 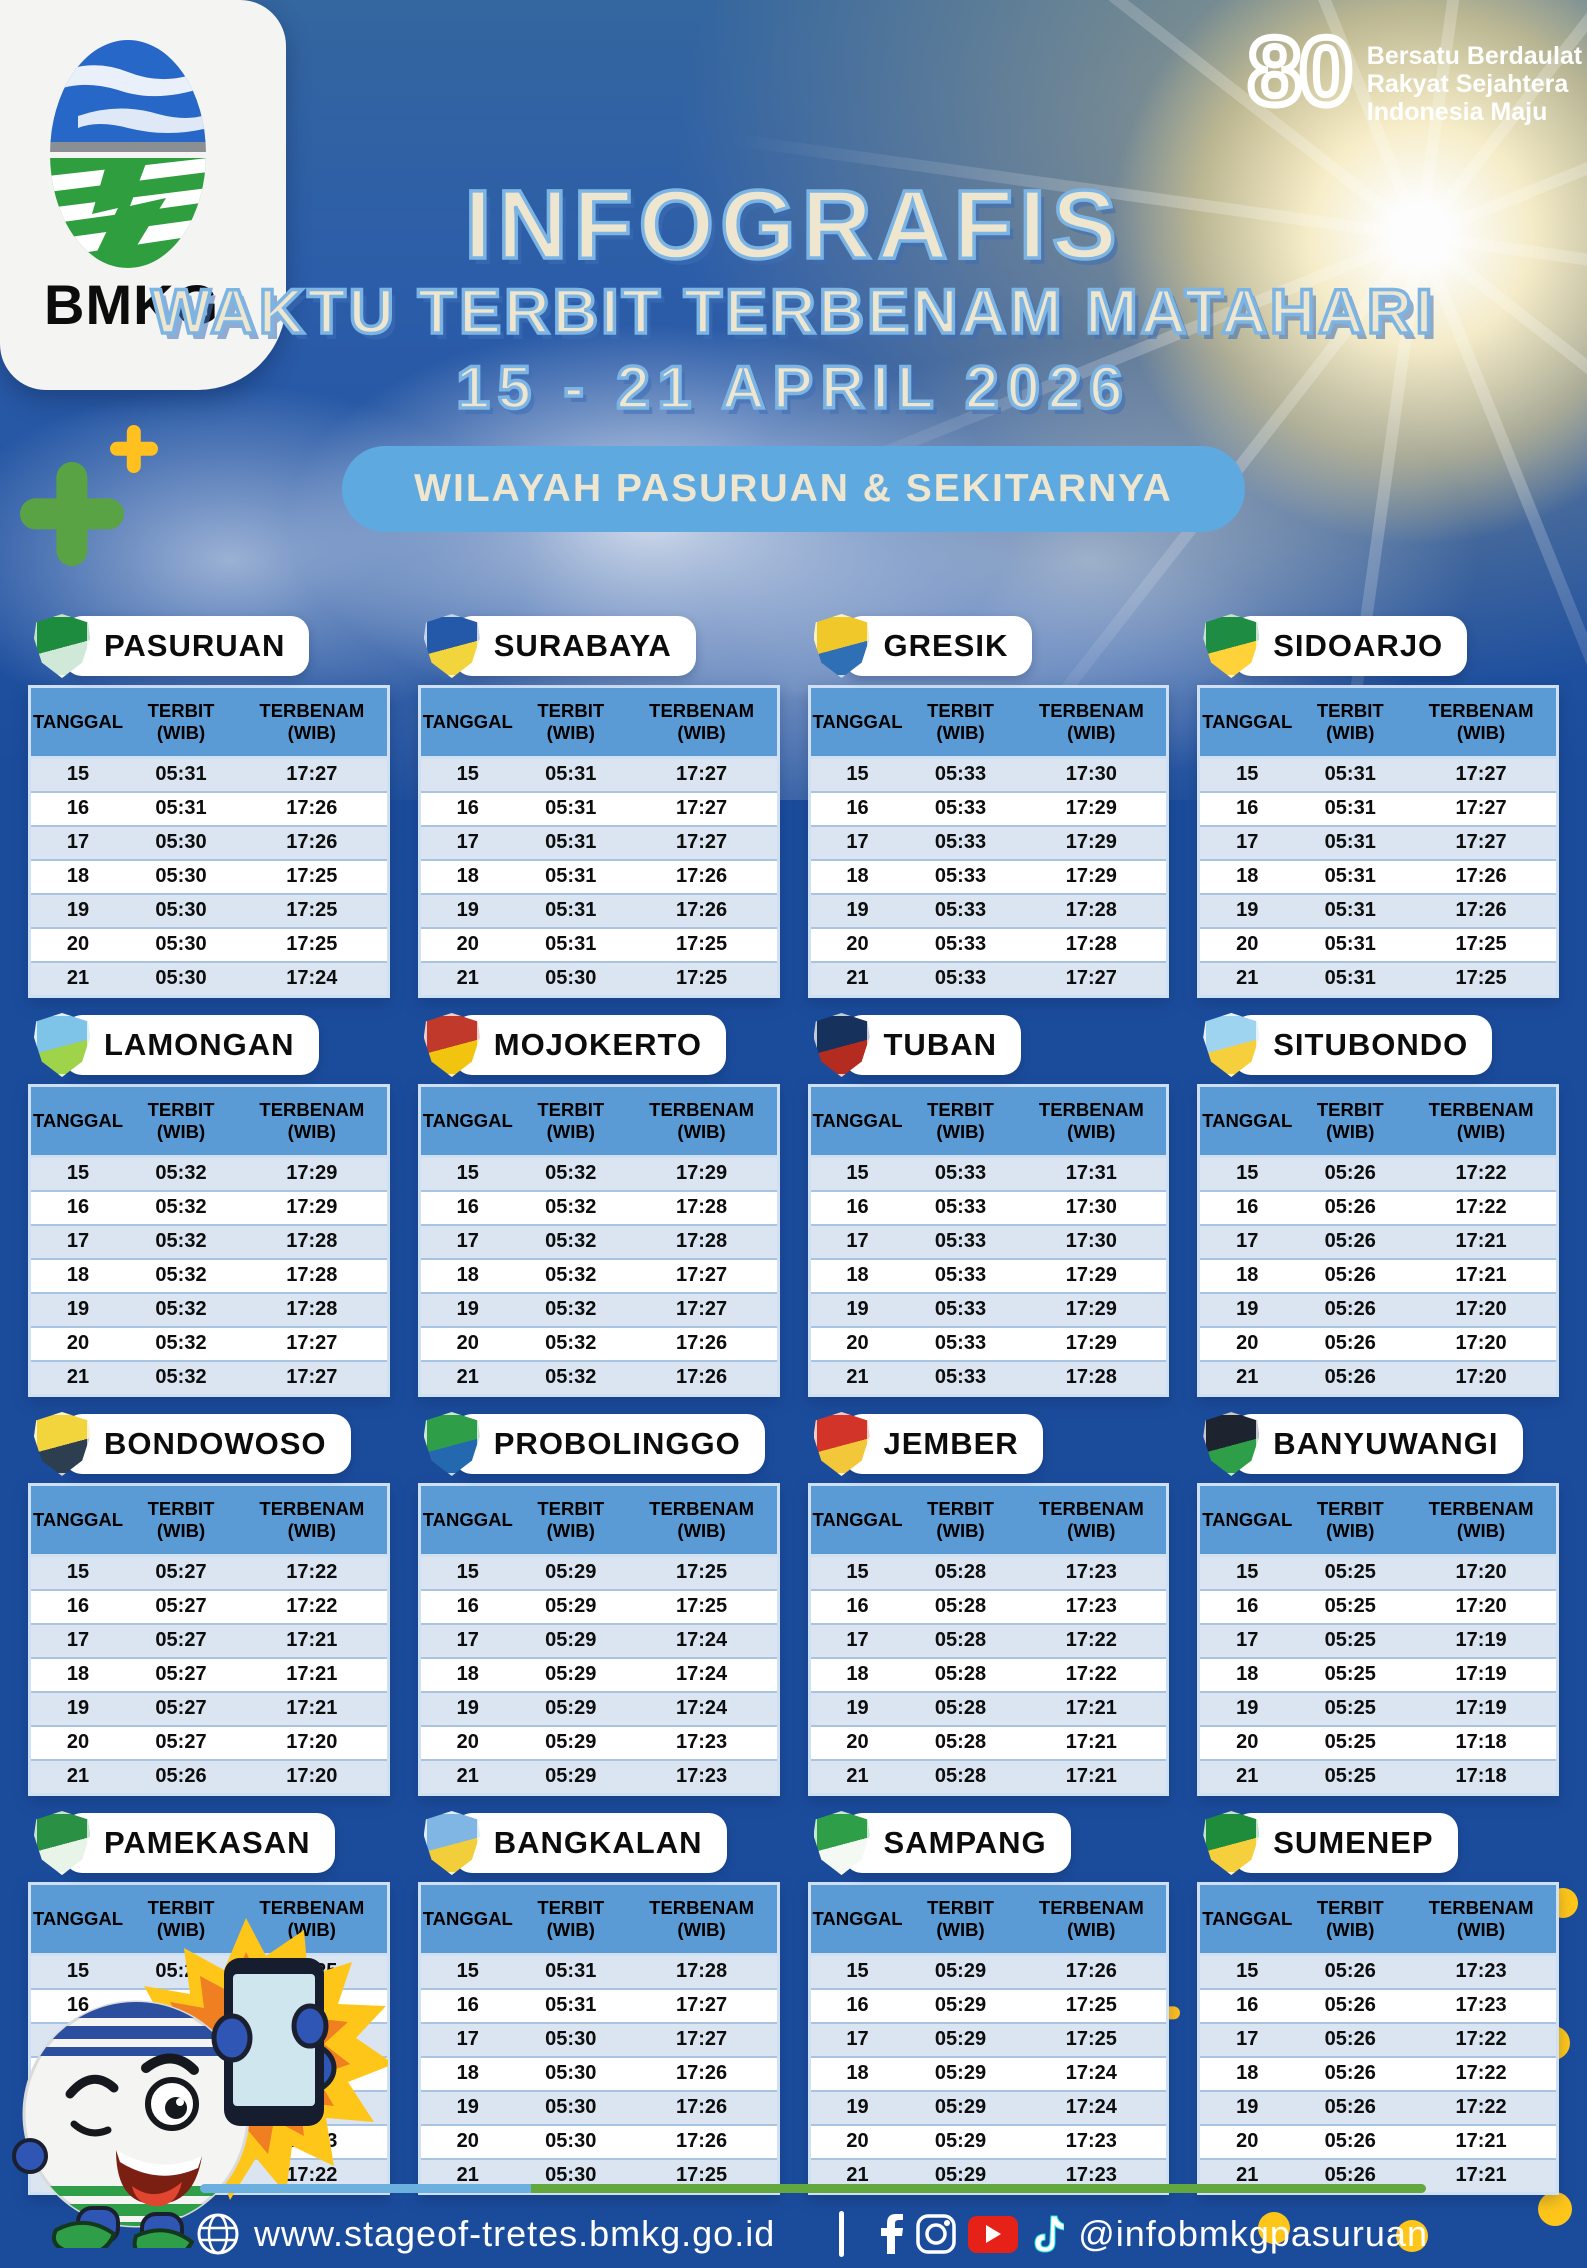 I want to click on tagline-line: Bersatu Berdaulat, so click(x=1474, y=56).